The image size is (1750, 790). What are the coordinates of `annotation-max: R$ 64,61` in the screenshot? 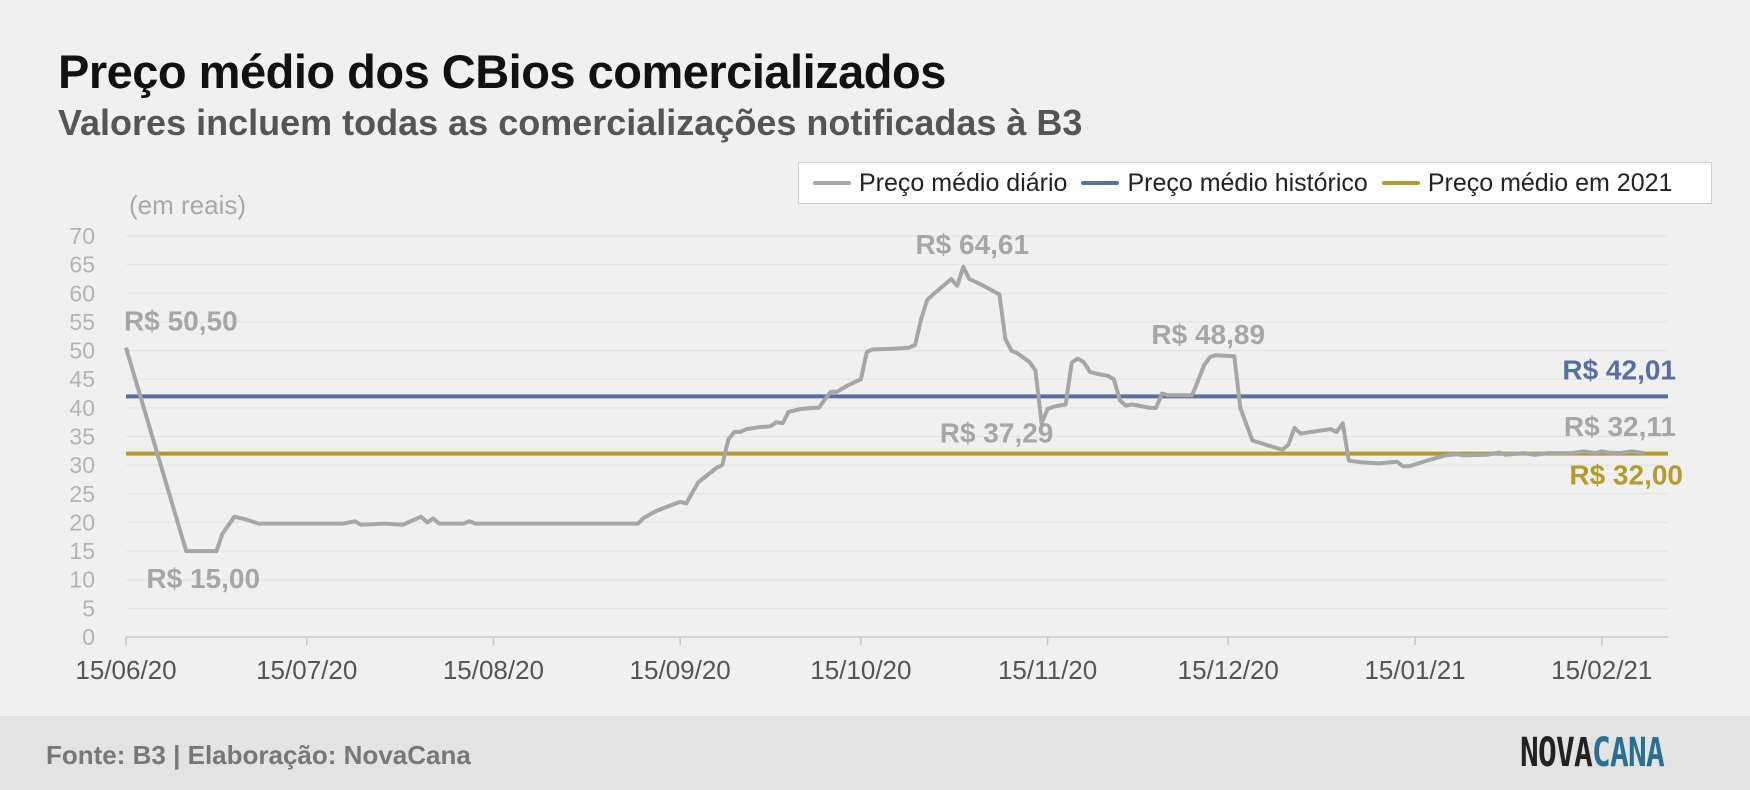 It's located at (972, 244).